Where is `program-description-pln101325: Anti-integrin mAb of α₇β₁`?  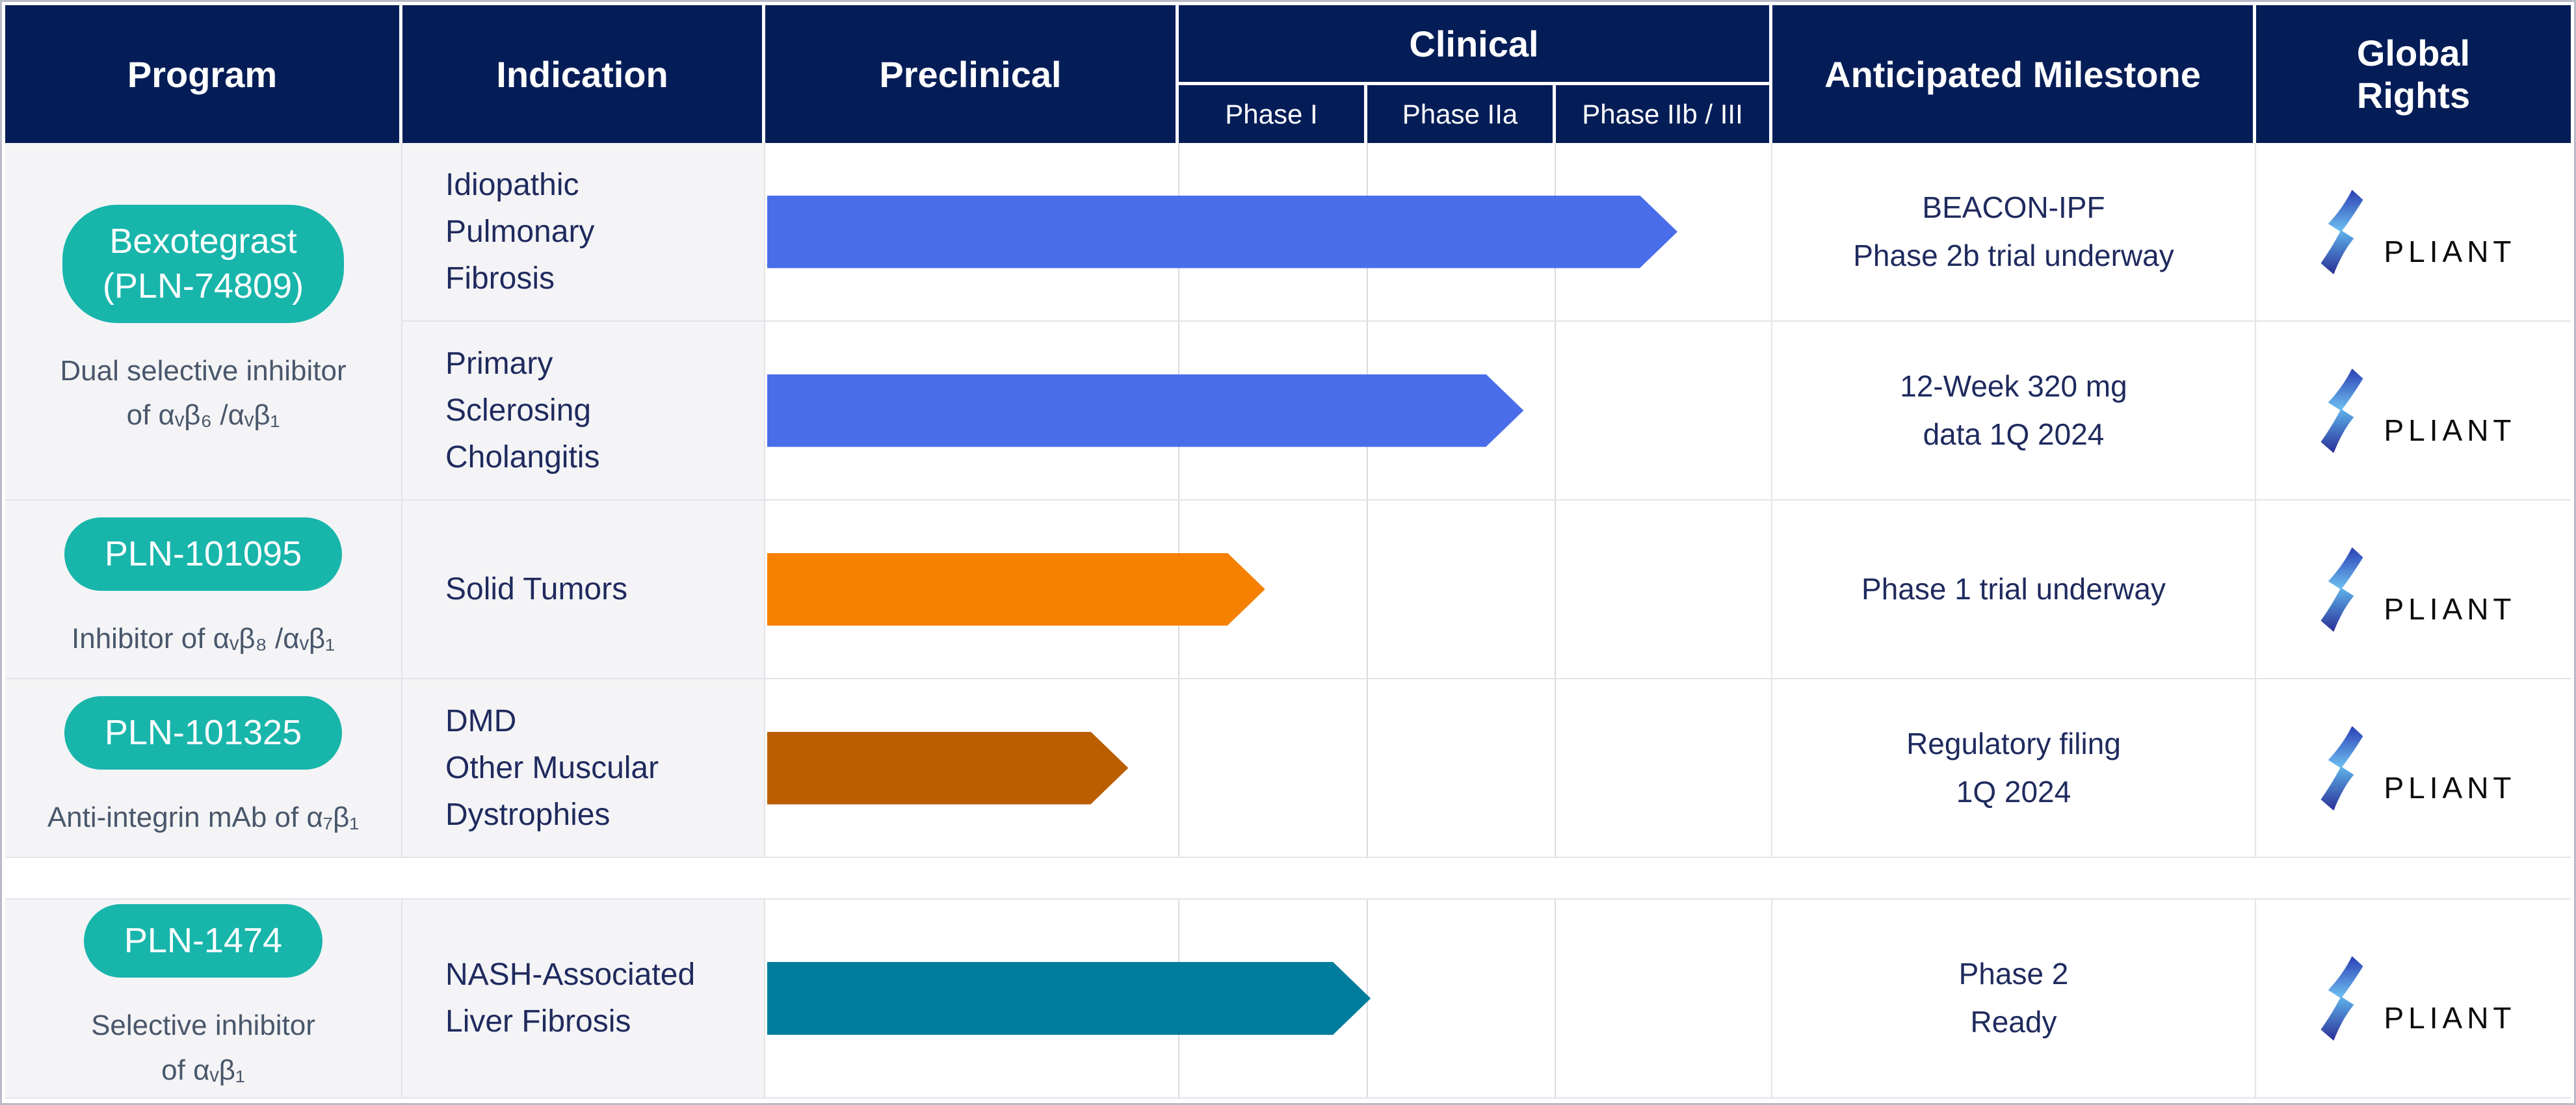 program-description-pln101325: Anti-integrin mAb of α₇β₁ is located at coordinates (203, 817).